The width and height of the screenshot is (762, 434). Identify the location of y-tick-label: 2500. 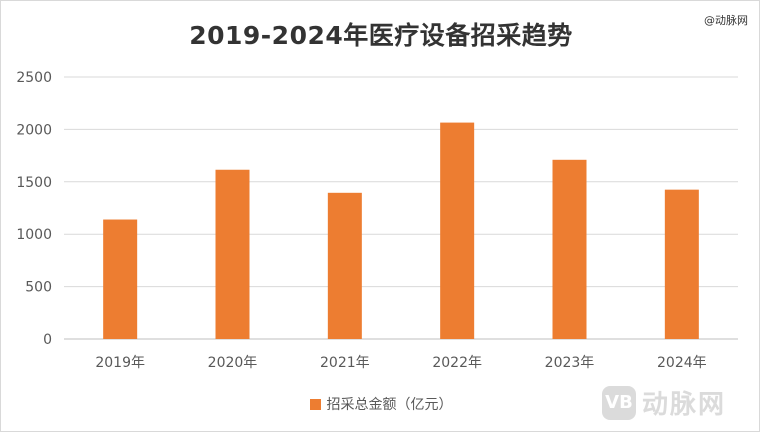
(34, 78).